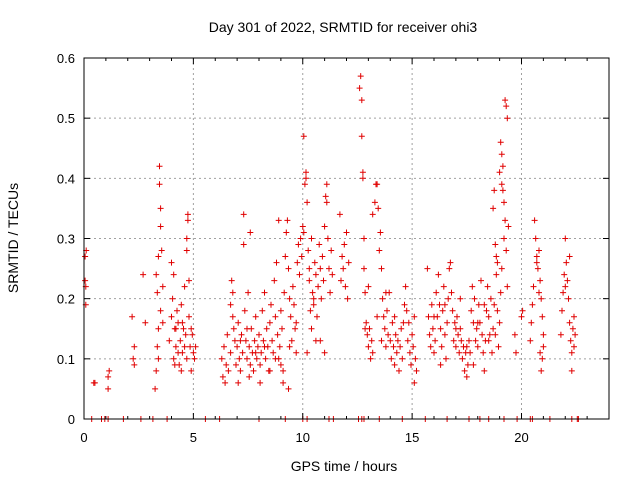 The width and height of the screenshot is (640, 480). I want to click on y-tick-label: 0.5, so click(66, 118).